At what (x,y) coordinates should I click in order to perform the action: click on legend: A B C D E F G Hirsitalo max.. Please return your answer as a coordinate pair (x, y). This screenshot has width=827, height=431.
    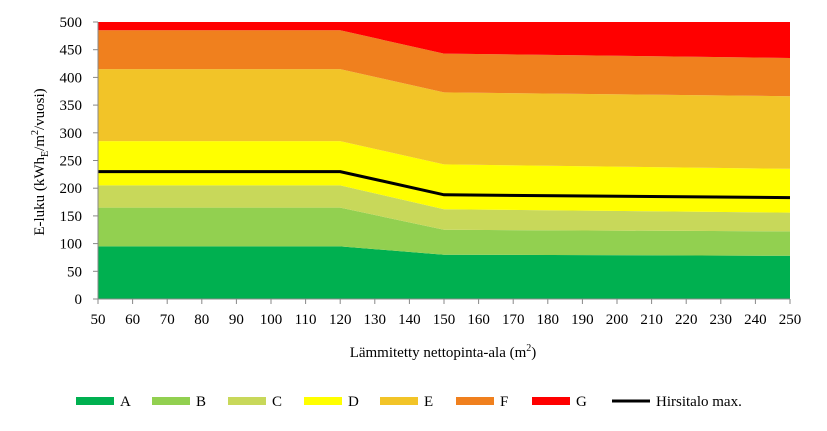
    Looking at the image, I should click on (409, 402).